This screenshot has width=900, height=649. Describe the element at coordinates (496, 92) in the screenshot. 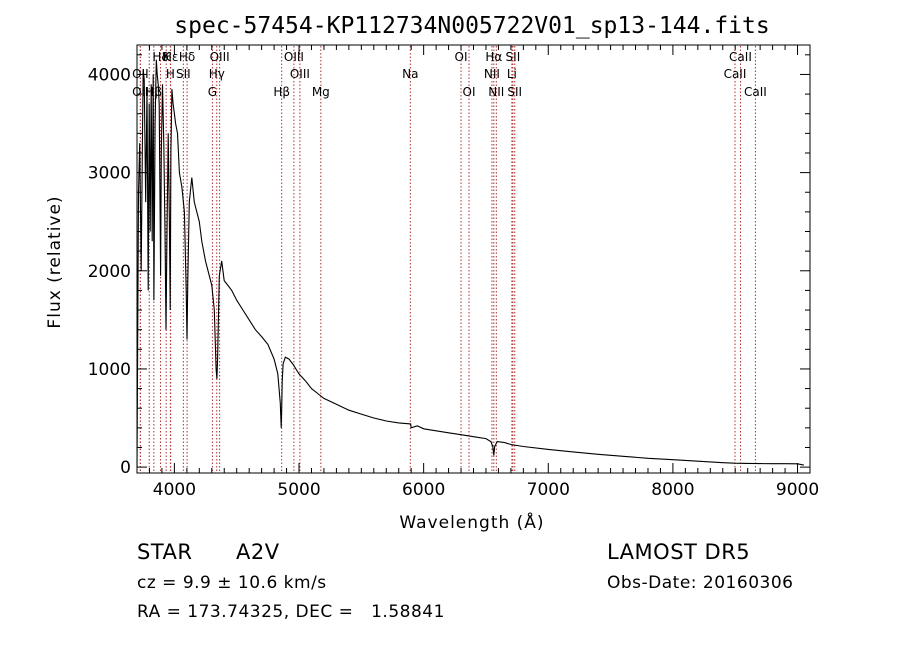

I see `line-label-26: NII` at that location.